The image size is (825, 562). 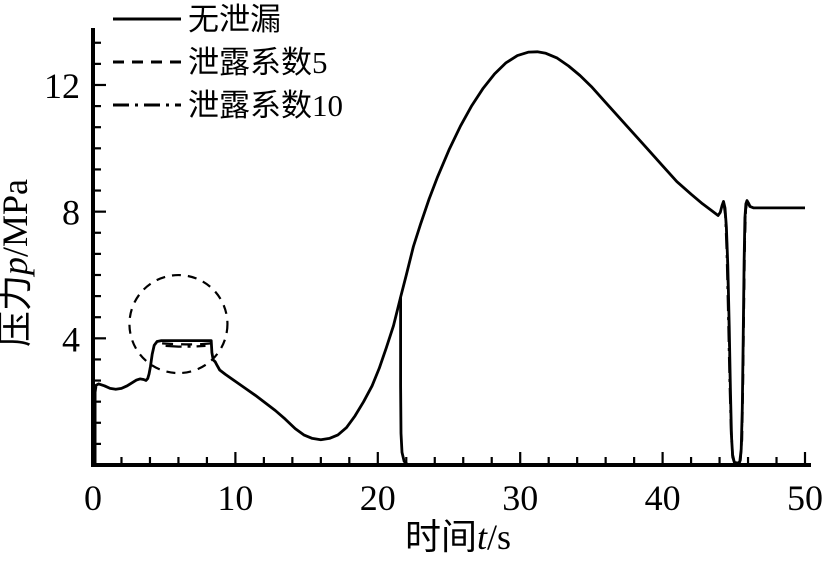 What do you see at coordinates (663, 498) in the screenshot?
I see `x-tick-label: 40` at bounding box center [663, 498].